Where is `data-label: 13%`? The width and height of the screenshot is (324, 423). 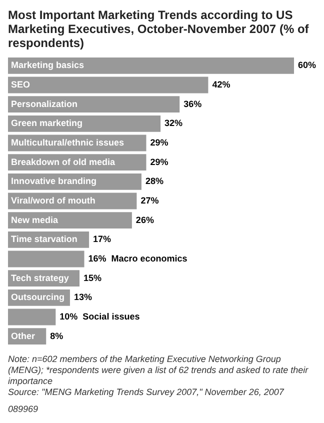
data-label: 13% is located at coordinates (83, 297).